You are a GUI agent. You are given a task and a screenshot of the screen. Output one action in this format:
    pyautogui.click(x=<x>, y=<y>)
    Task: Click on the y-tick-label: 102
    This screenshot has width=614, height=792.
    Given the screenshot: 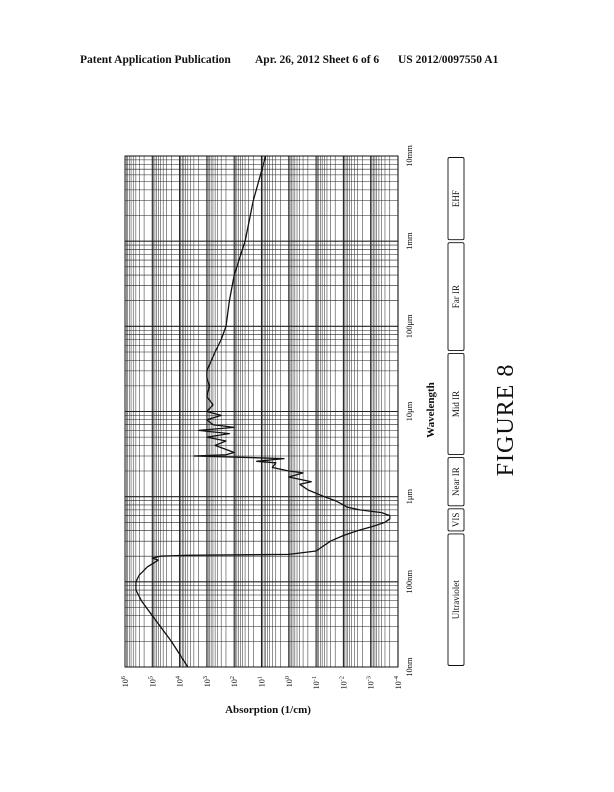 What is the action you would take?
    pyautogui.click(x=234, y=681)
    